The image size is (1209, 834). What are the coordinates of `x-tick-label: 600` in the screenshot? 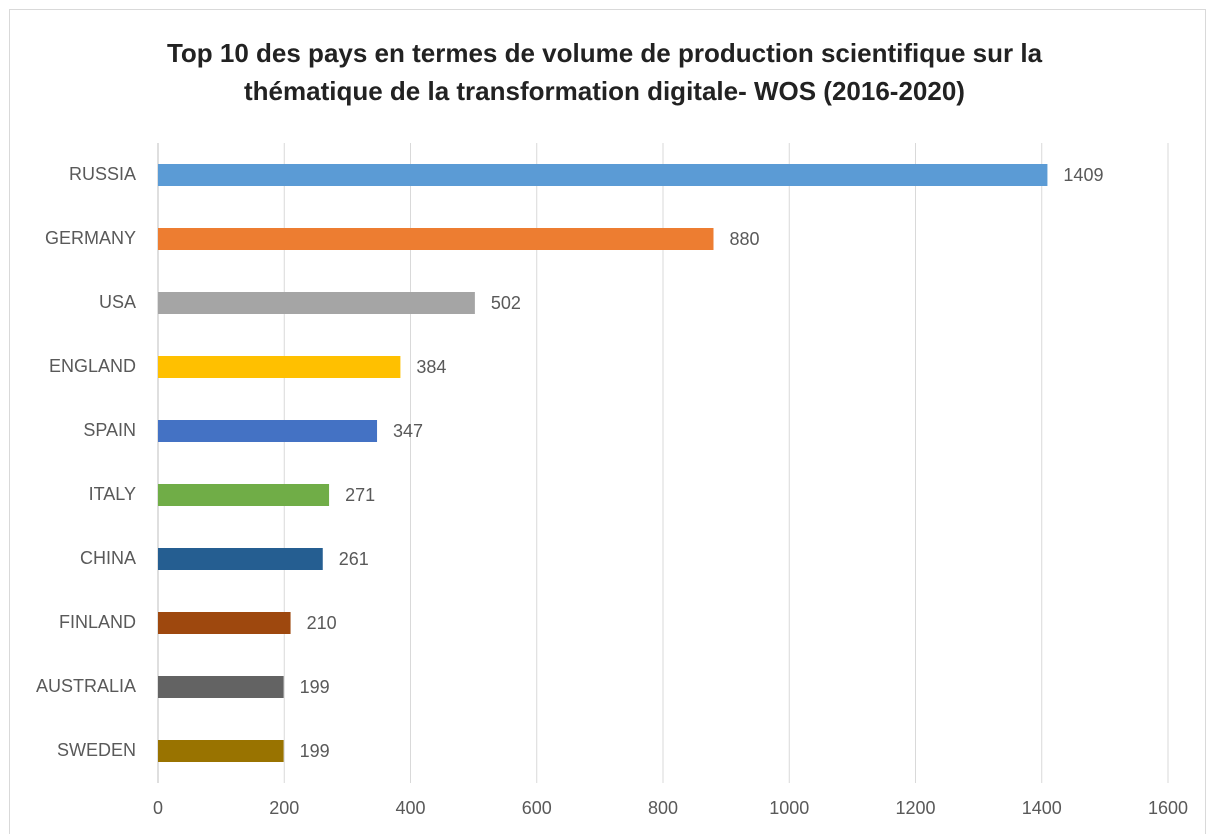 It's located at (537, 808).